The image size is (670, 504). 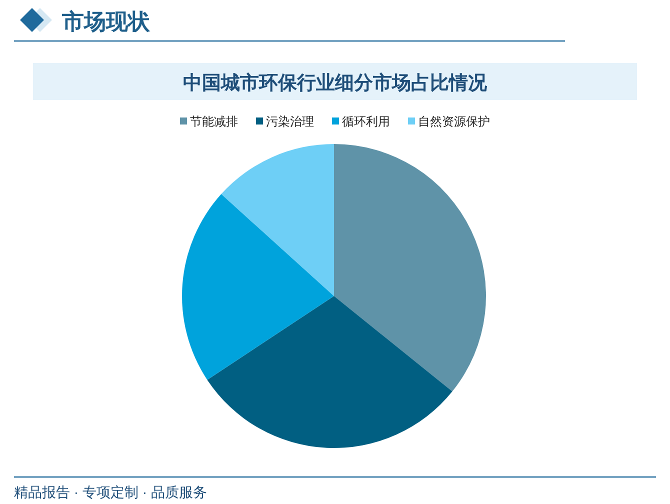 What do you see at coordinates (106, 21) in the screenshot?
I see `text: 市场现状` at bounding box center [106, 21].